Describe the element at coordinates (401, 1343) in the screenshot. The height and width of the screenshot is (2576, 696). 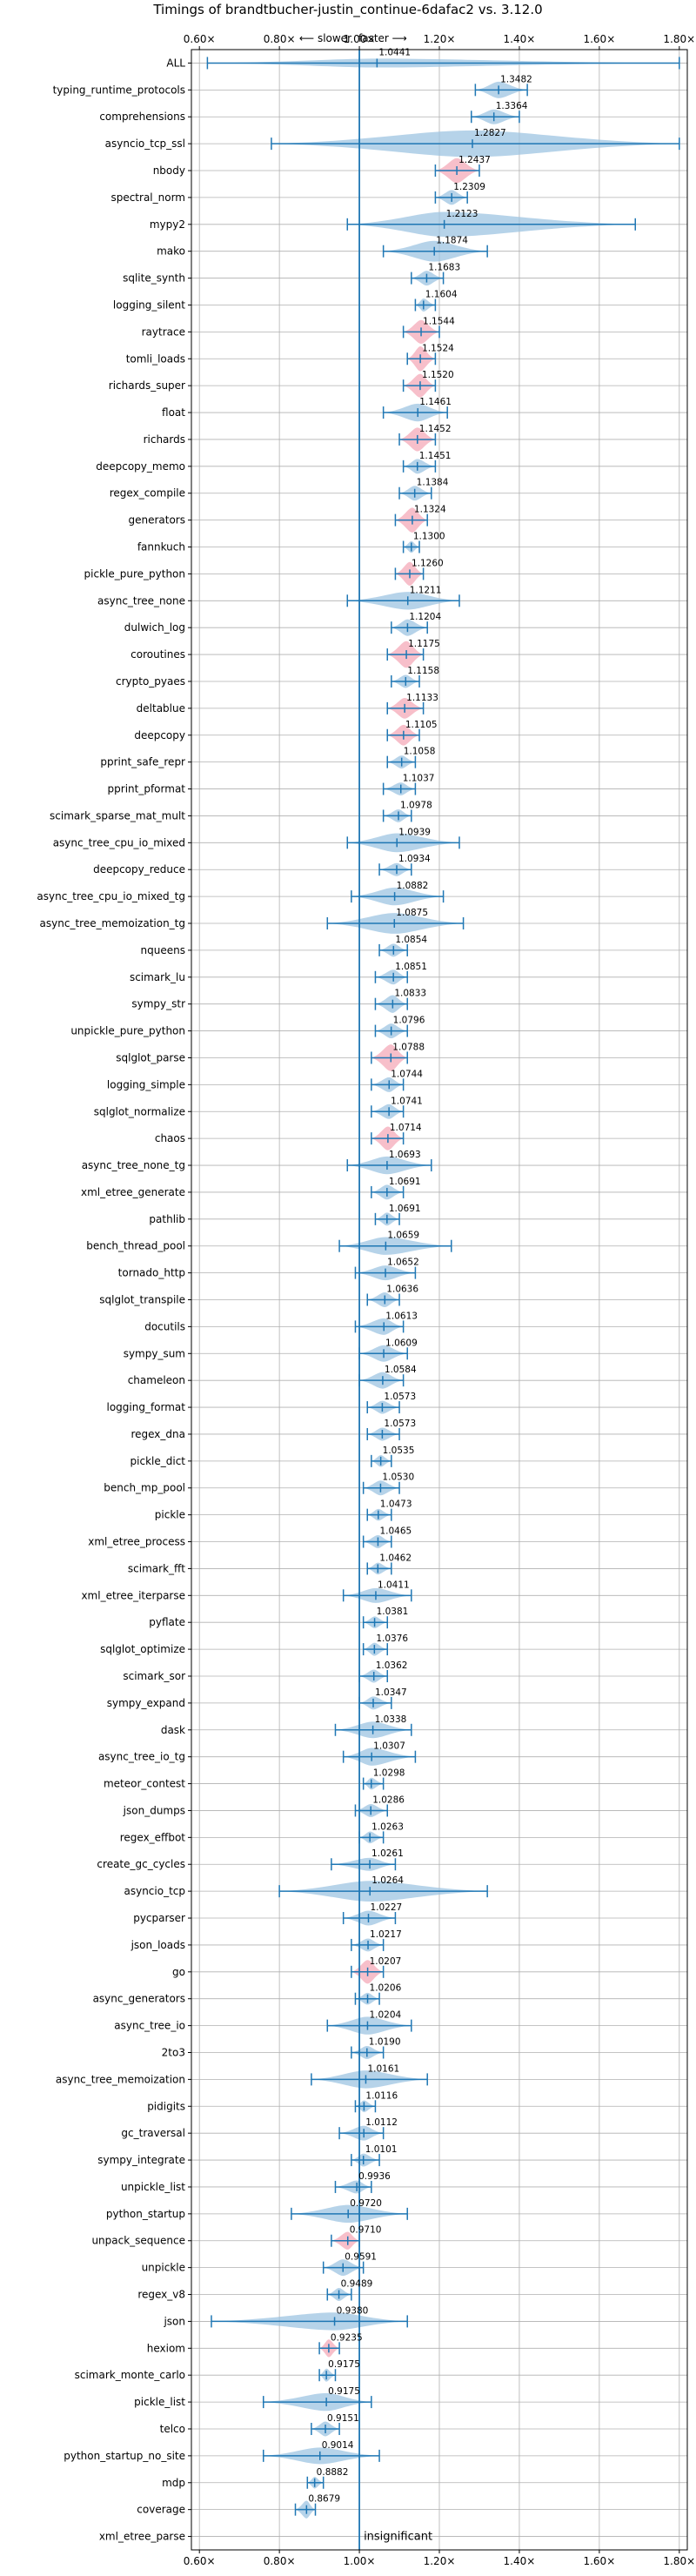
I see `value-label: 1.0609` at that location.